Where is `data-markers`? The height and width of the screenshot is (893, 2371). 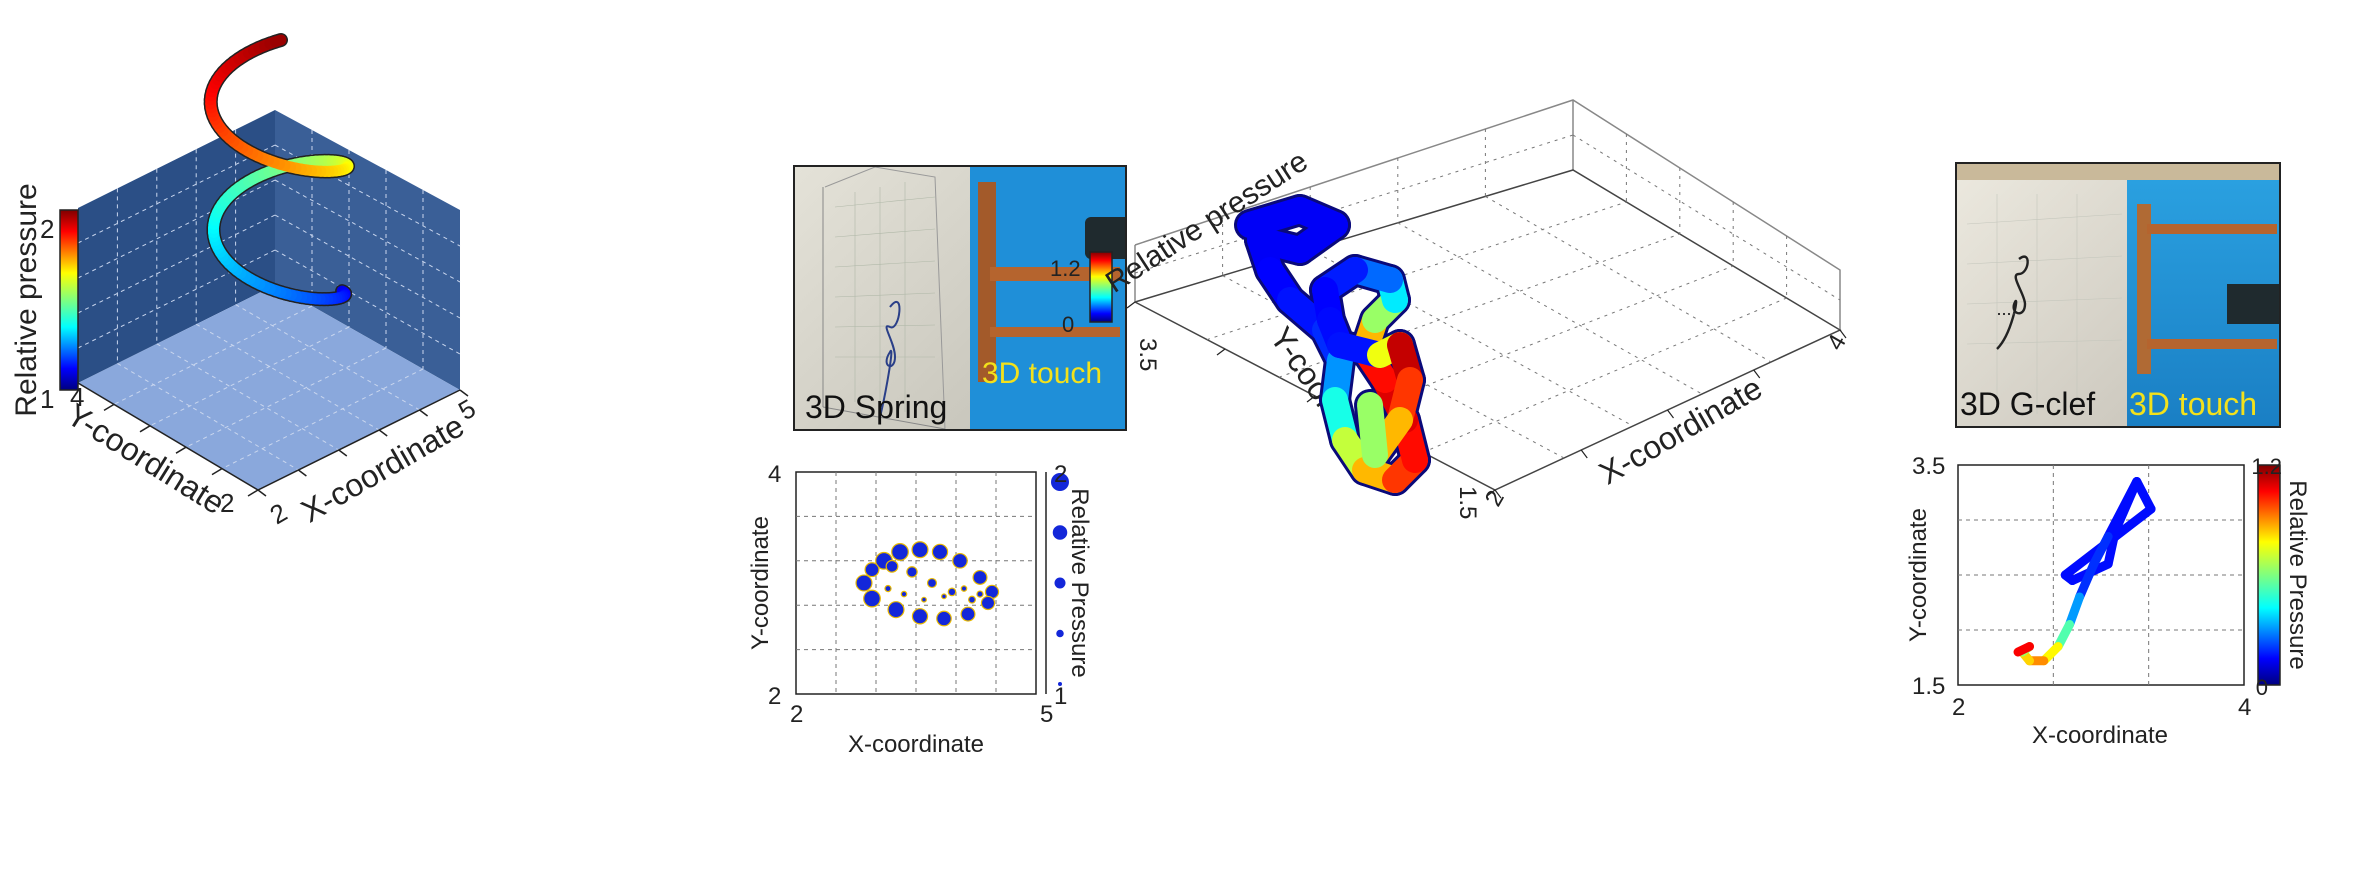 data-markers is located at coordinates (927, 584).